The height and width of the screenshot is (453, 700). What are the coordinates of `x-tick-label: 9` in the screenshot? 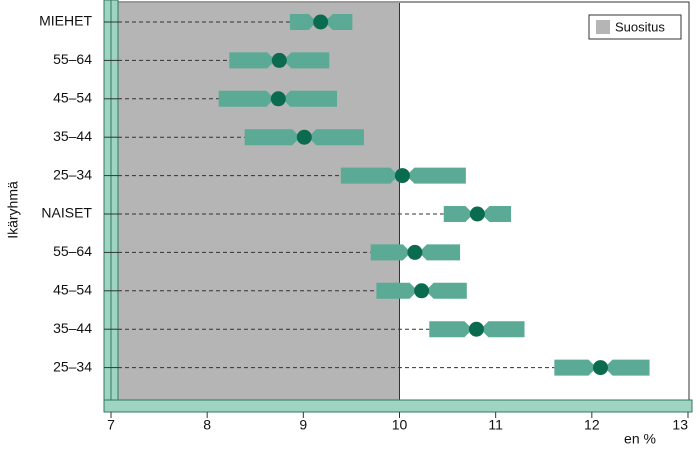 It's located at (303, 425).